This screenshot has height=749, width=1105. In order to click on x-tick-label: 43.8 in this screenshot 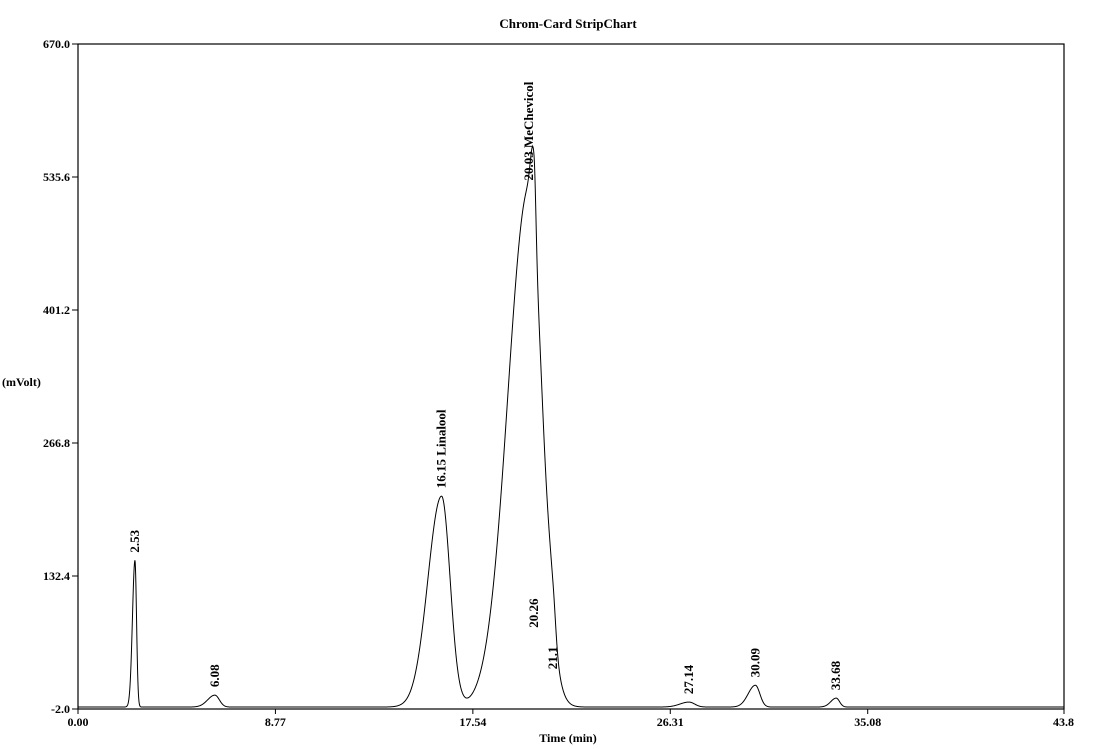, I will do `click(1063, 722)`.